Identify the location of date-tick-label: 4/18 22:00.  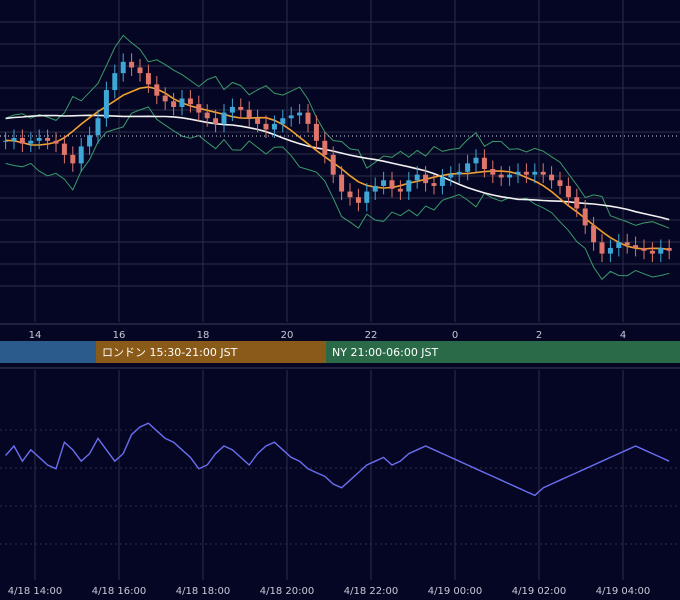
(371, 591).